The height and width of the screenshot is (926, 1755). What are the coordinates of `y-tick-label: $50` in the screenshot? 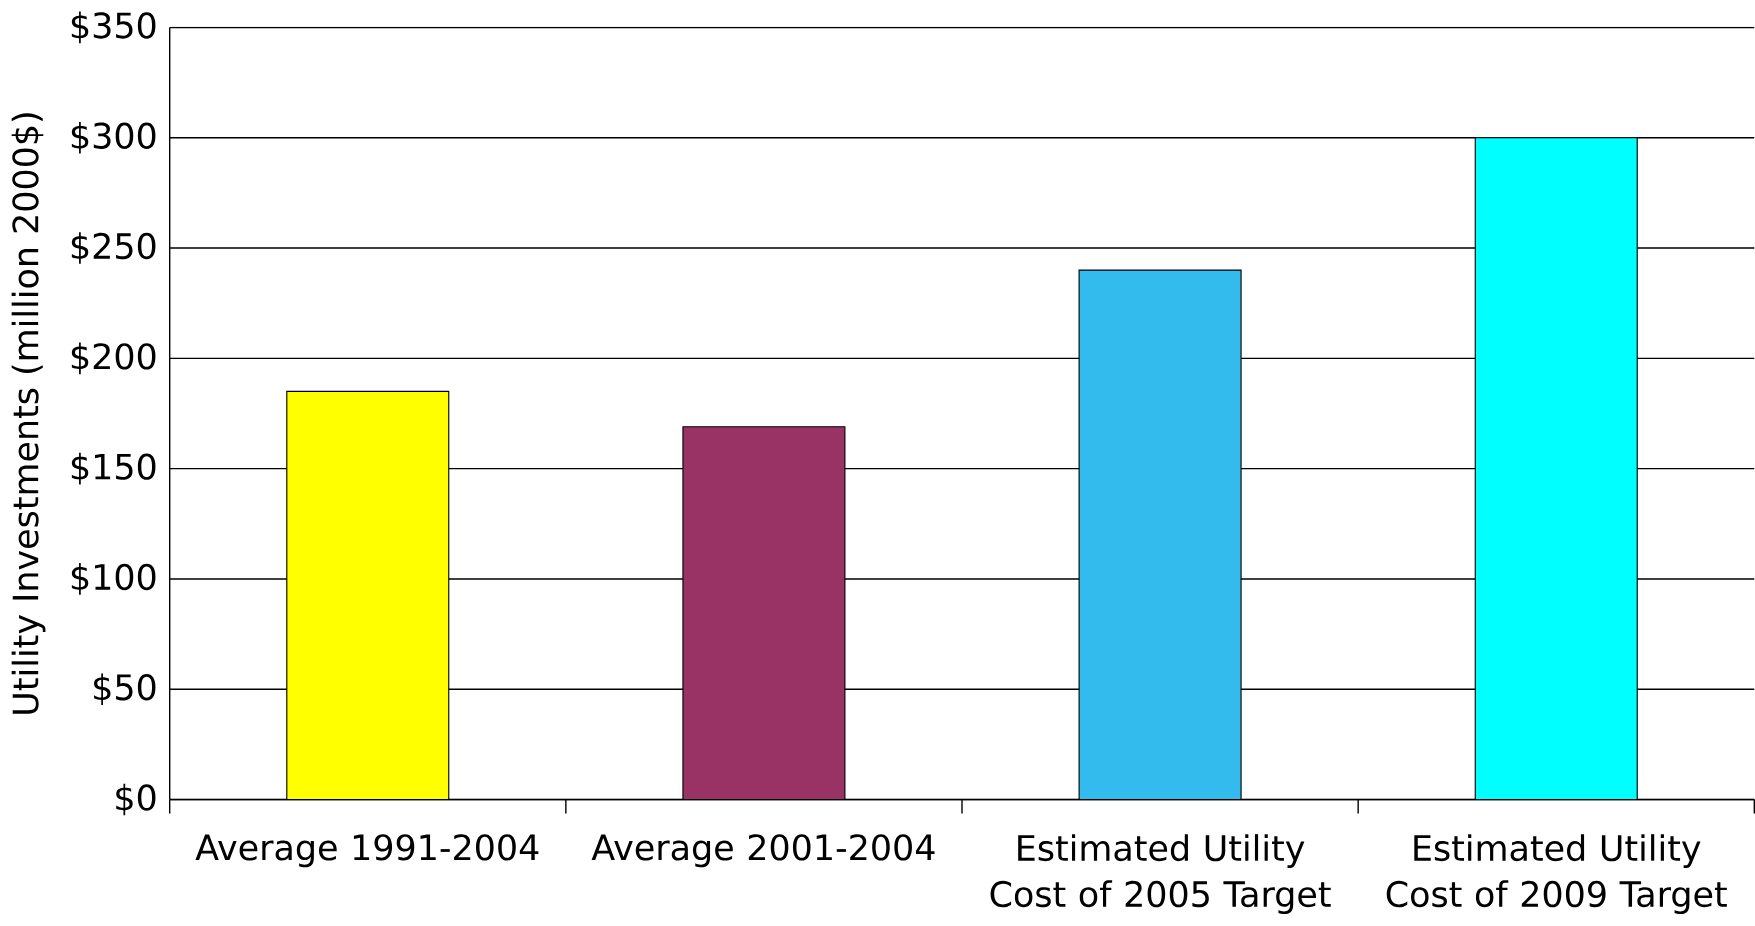 It's located at (125, 689).